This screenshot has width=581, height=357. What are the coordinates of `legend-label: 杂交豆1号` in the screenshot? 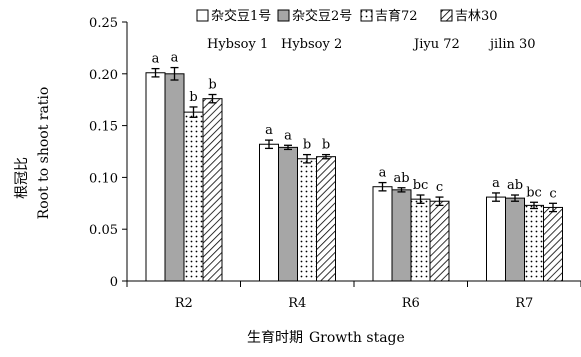 It's located at (241, 16).